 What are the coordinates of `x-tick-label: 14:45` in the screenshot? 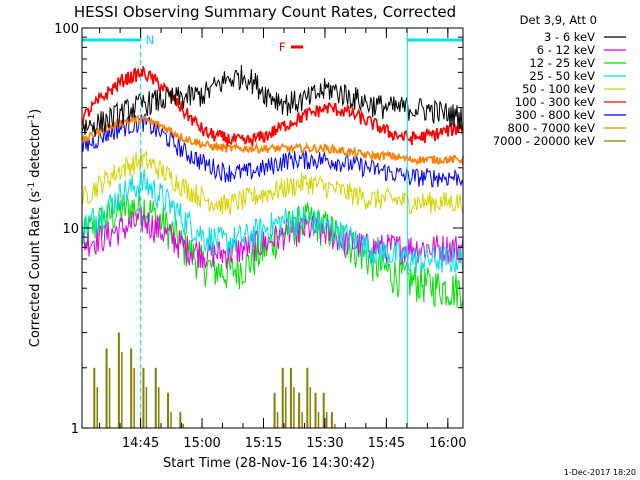 It's located at (140, 443).